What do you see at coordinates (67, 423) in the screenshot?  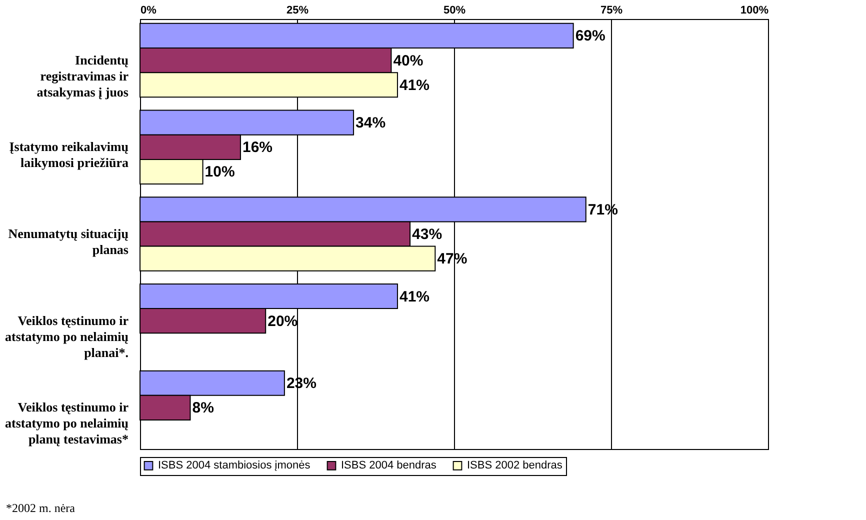 I see `y-tick-label: Veiklos tęstinumo ir atstatymo po nelaimių planų testavimas*` at bounding box center [67, 423].